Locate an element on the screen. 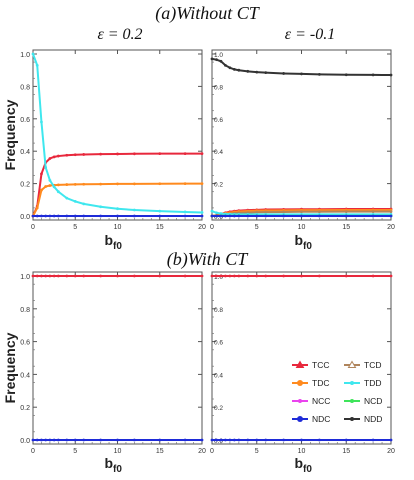 The height and width of the screenshot is (480, 414). xlabel-a1: b f0 is located at coordinates (113, 242).